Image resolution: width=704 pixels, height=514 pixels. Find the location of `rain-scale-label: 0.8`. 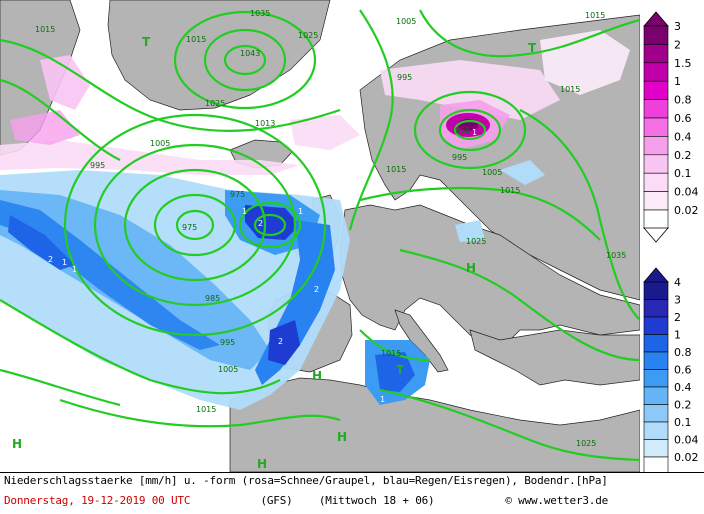

rain-scale-label: 0.8 is located at coordinates (683, 352).